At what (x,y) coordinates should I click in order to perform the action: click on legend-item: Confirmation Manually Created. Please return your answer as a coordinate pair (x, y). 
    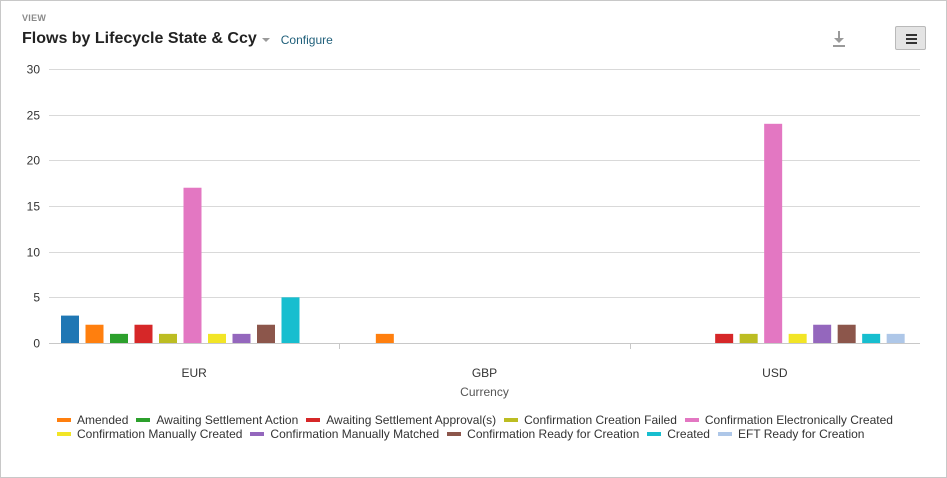
    Looking at the image, I should click on (149, 434).